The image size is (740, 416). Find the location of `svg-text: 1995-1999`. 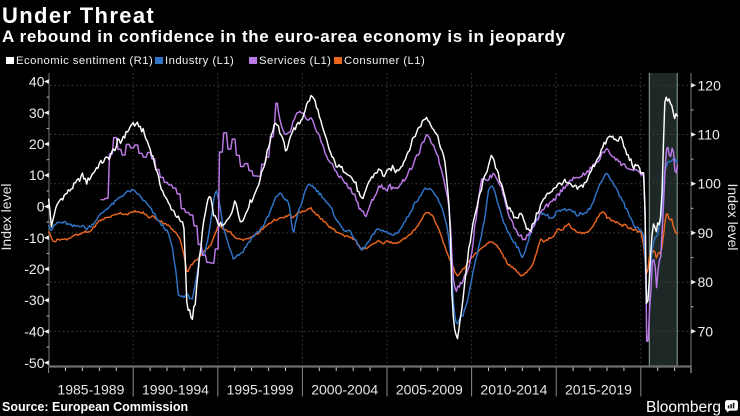

svg-text: 1995-1999 is located at coordinates (260, 390).